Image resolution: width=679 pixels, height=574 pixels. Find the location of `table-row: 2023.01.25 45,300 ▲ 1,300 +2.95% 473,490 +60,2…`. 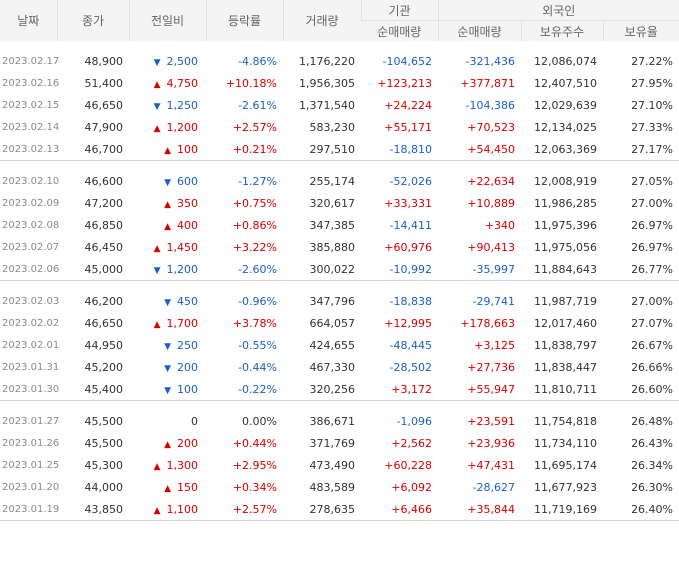

table-row: 2023.01.25 45,300 ▲ 1,300 +2.95% 473,490 +60,2… is located at coordinates (339, 465).